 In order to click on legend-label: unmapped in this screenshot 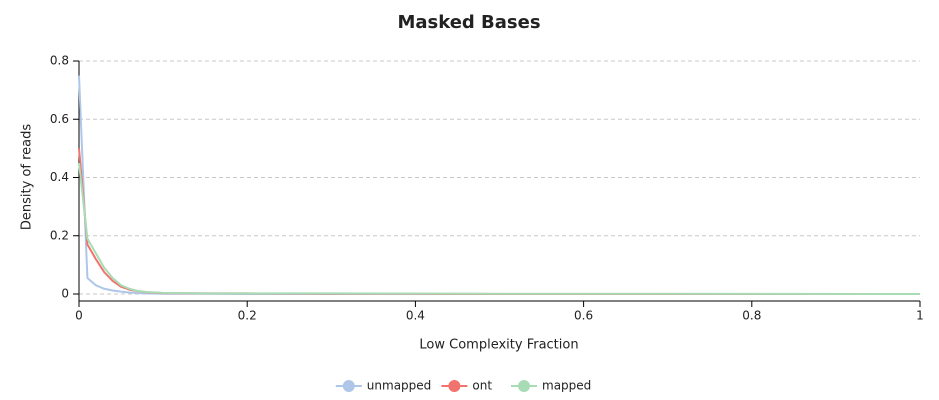, I will do `click(399, 386)`.